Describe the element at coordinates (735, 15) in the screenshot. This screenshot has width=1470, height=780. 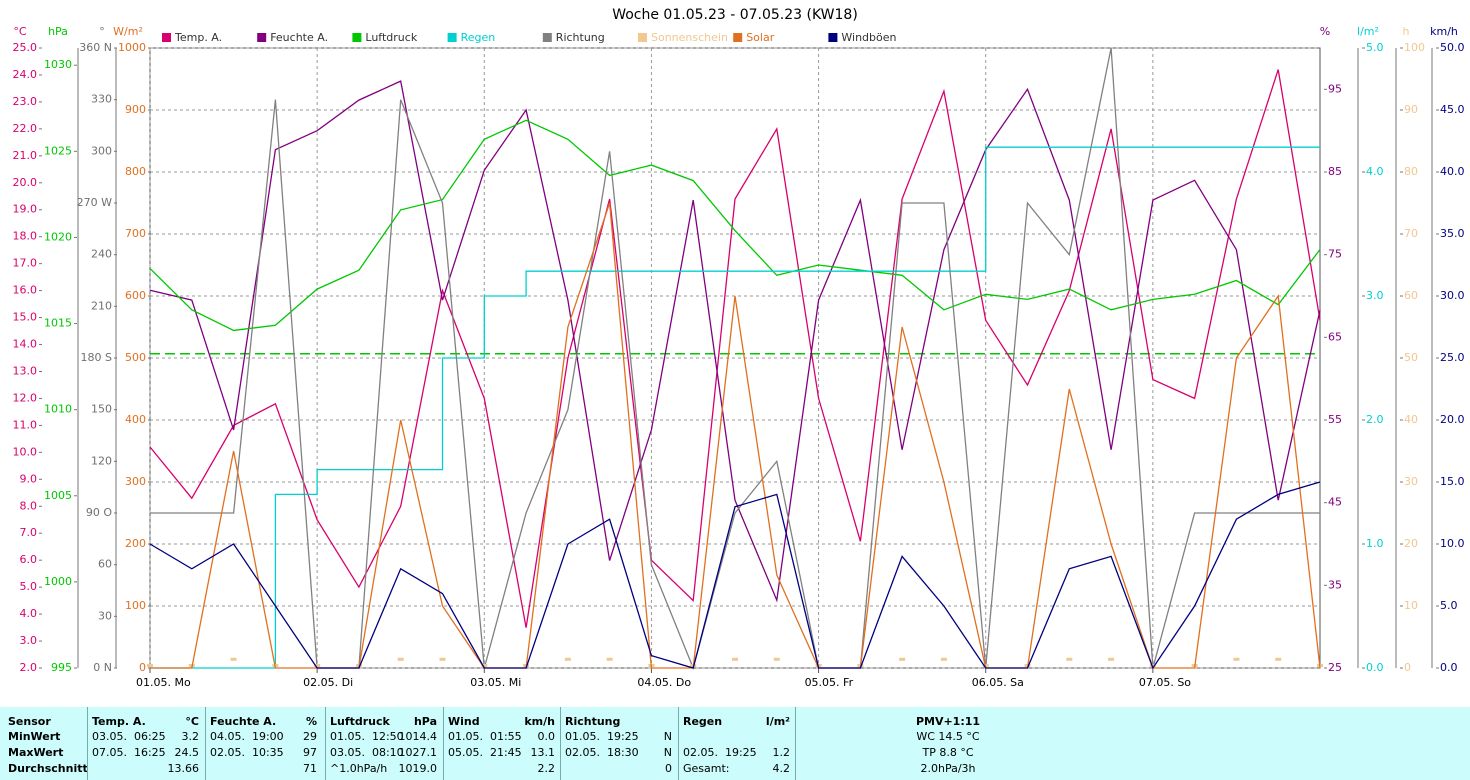
I see `chart-title: Woche 01.05.23 - 07.05.23 (KW18)` at that location.